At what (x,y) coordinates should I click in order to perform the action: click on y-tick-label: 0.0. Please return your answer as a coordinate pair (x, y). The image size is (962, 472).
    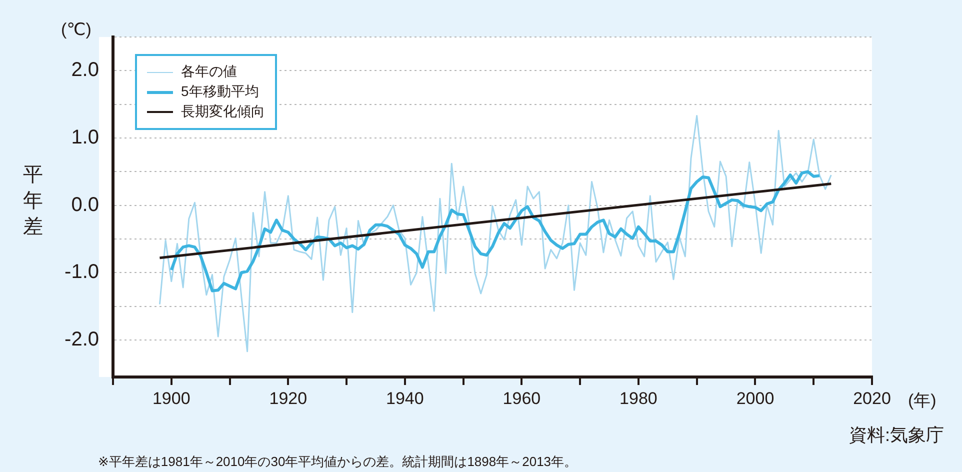
    Looking at the image, I should click on (85, 205).